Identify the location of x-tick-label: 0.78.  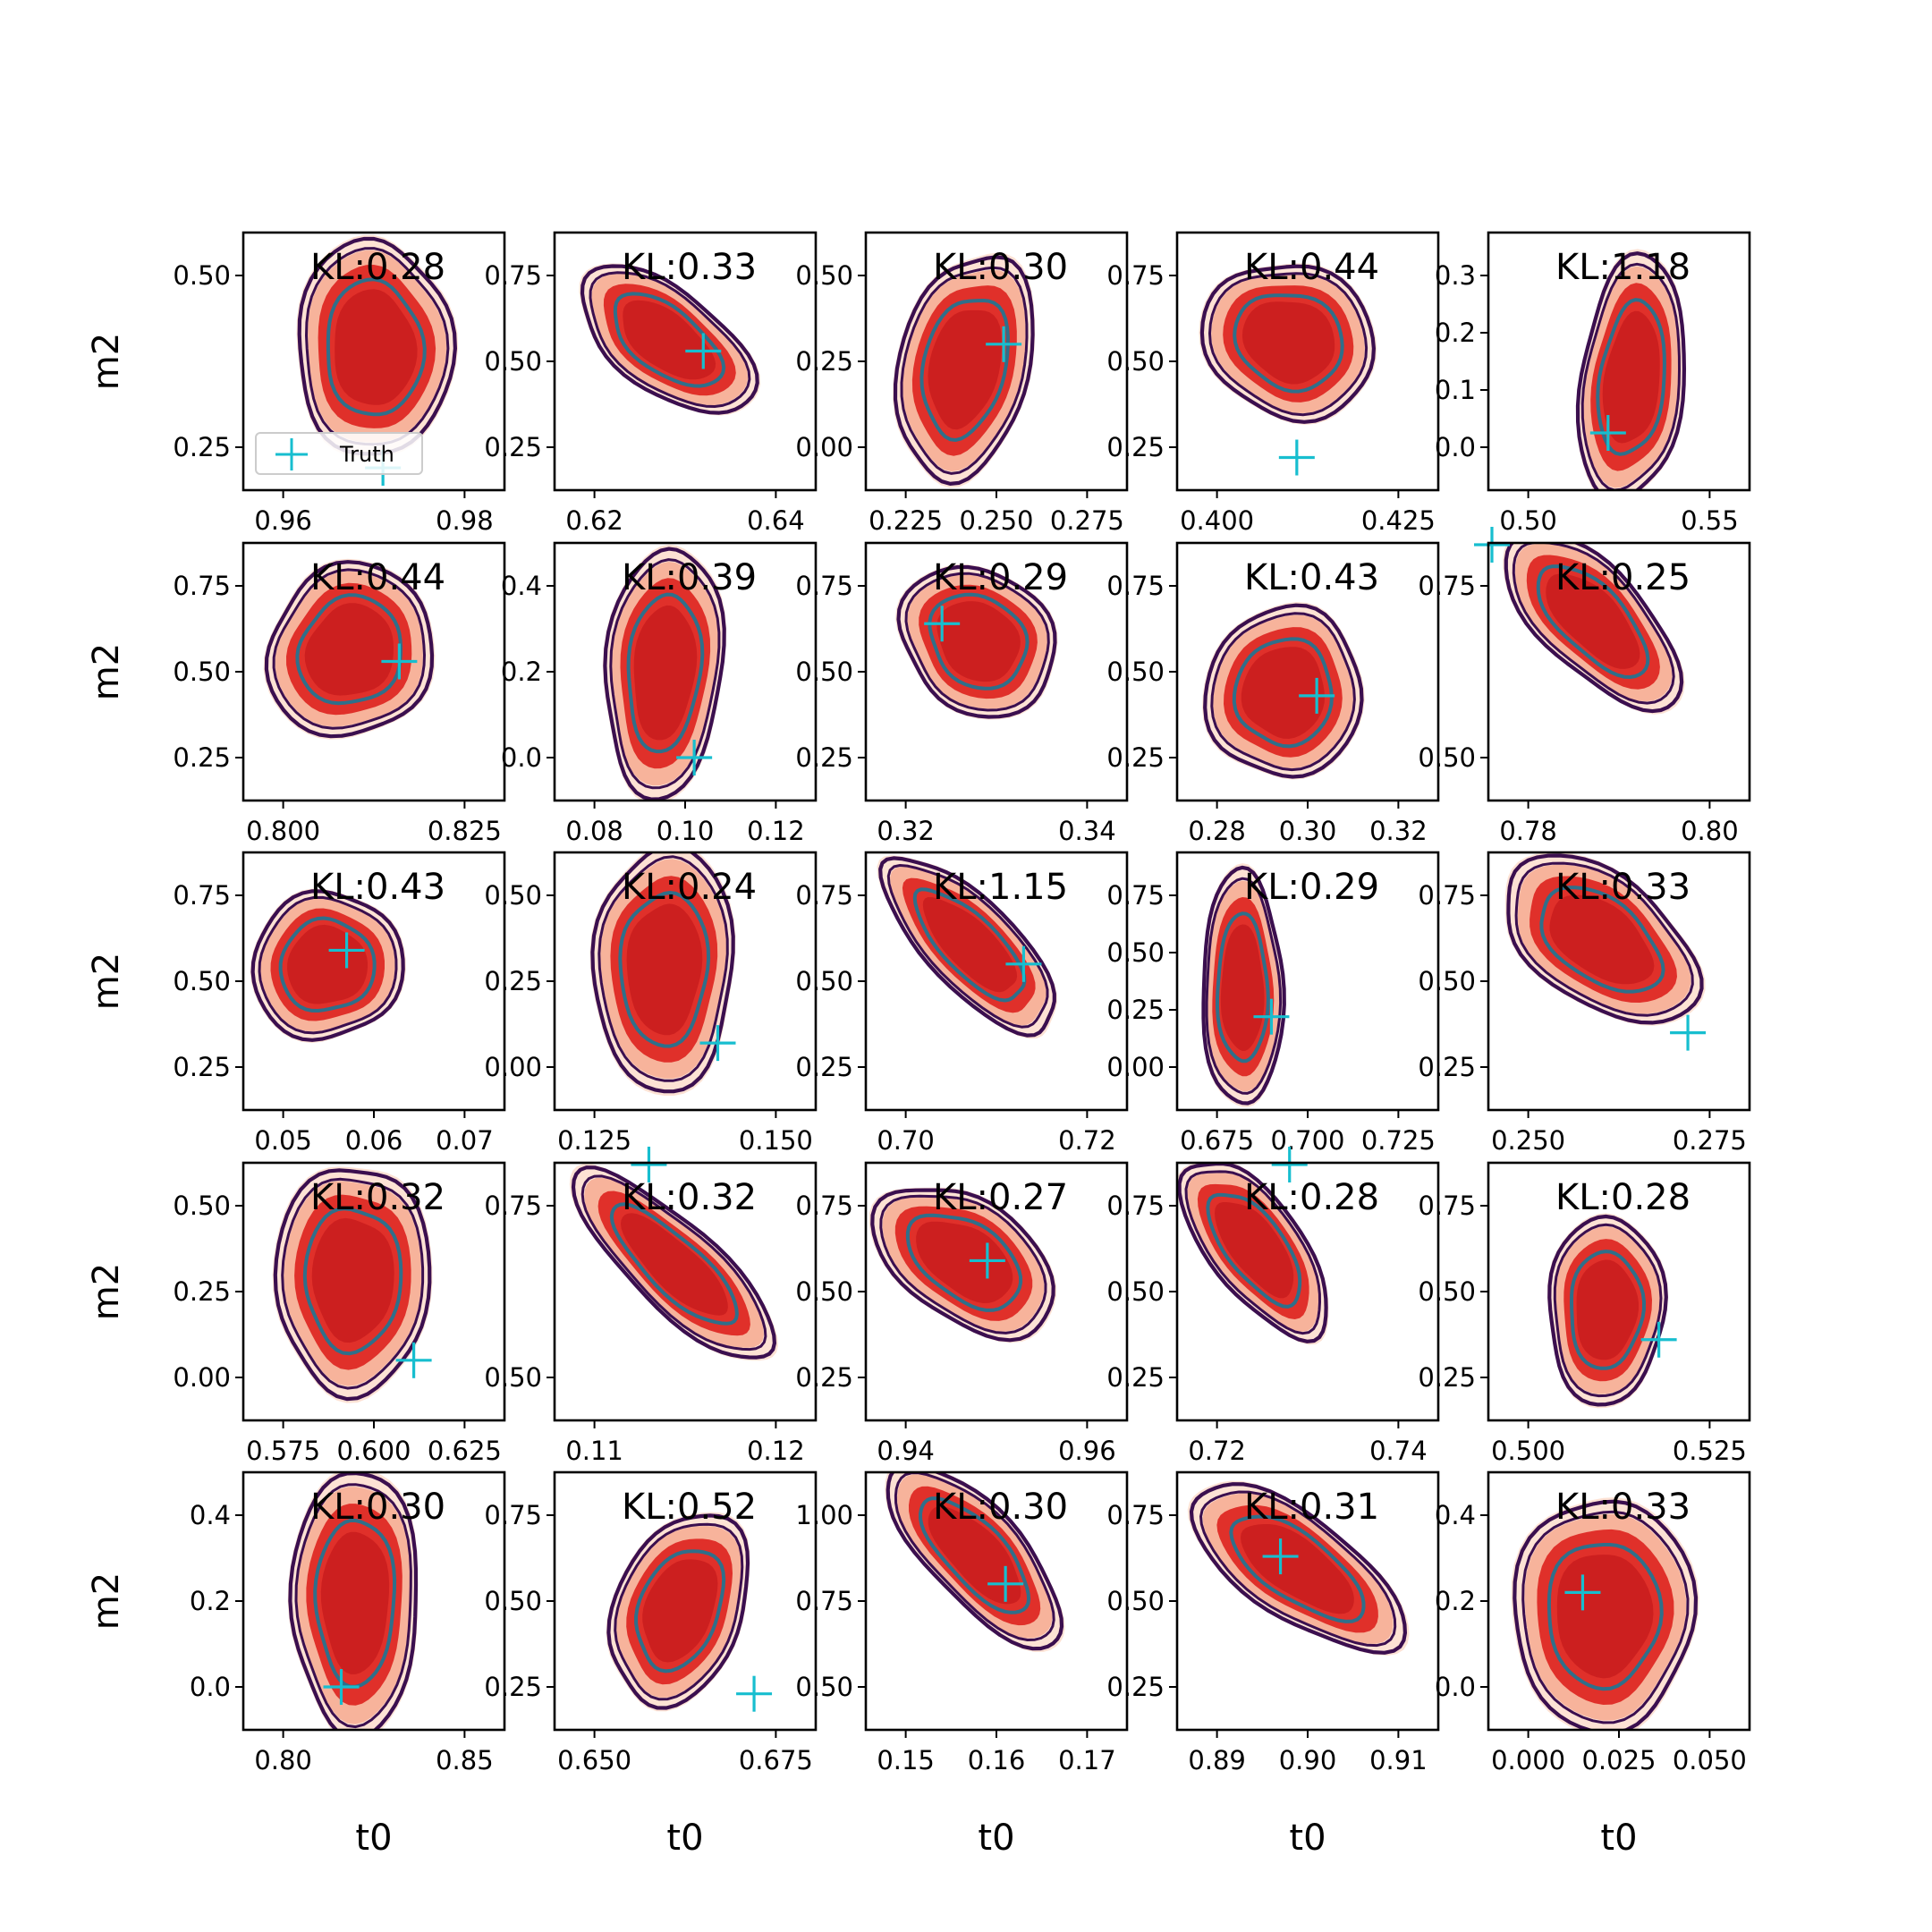
(1528, 831).